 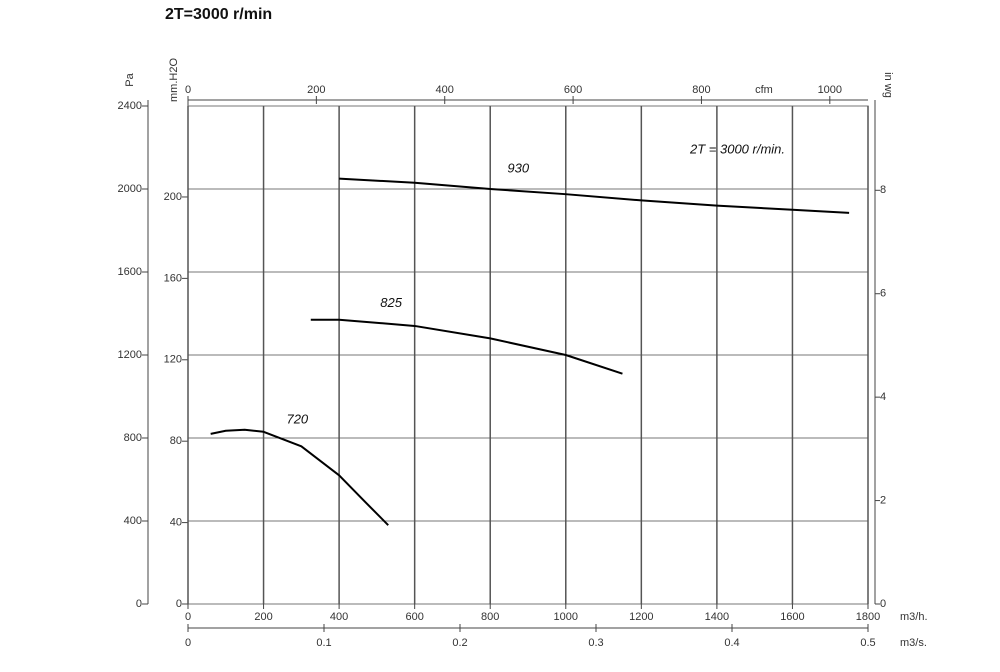 I want to click on x2-axis-label: m3/s., so click(x=913, y=643).